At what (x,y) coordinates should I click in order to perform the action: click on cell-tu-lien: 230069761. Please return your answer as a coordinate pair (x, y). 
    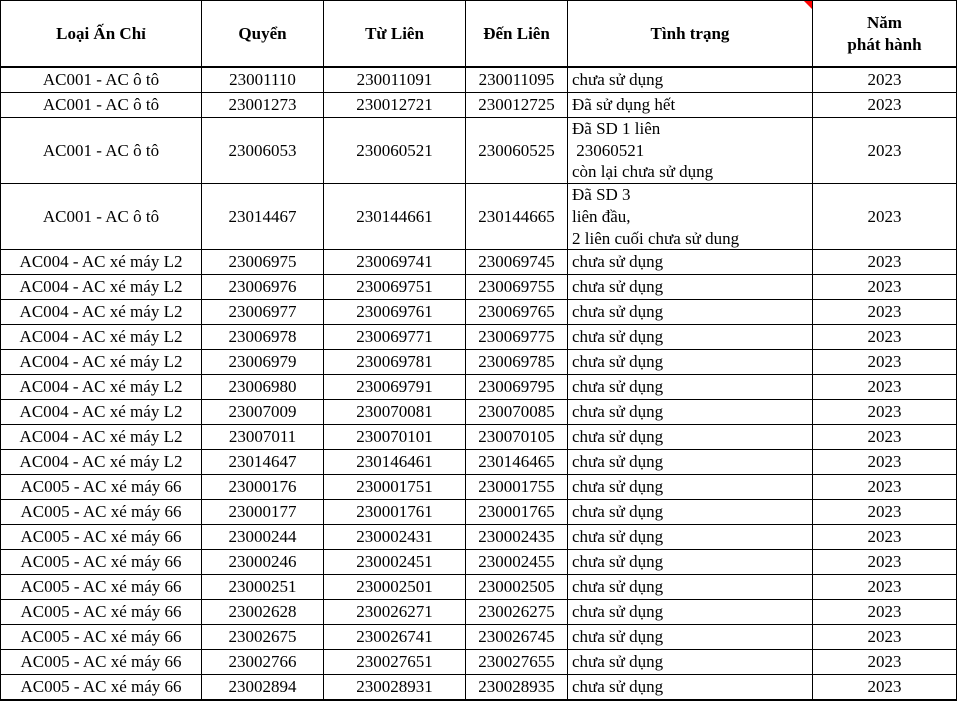
    Looking at the image, I should click on (394, 312).